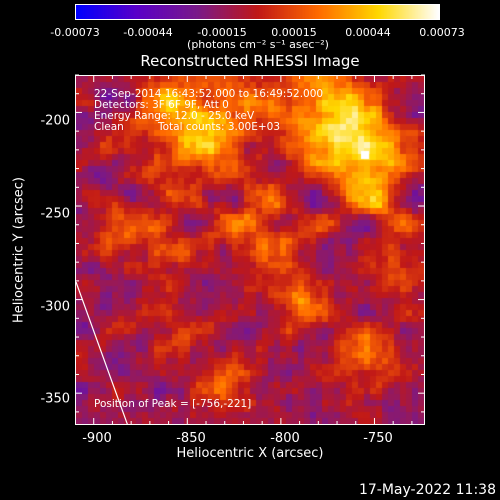 This screenshot has height=500, width=500. I want to click on annotation-energy-range: Energy Range: 12.0 - 25.0 keV, so click(174, 116).